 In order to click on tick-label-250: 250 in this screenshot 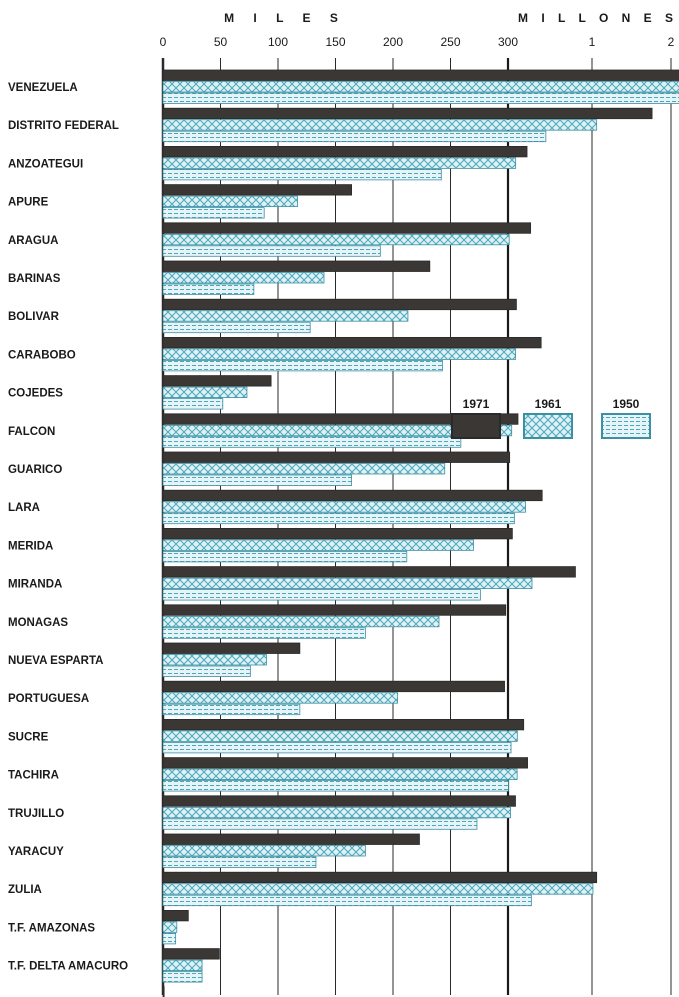, I will do `click(450, 42)`.